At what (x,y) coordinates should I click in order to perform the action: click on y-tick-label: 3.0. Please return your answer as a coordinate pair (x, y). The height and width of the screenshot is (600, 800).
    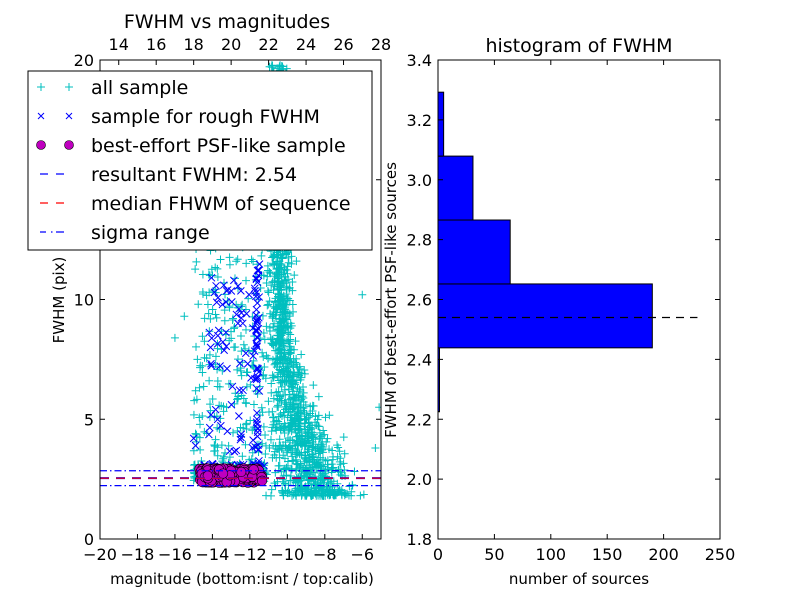
    Looking at the image, I should click on (419, 180).